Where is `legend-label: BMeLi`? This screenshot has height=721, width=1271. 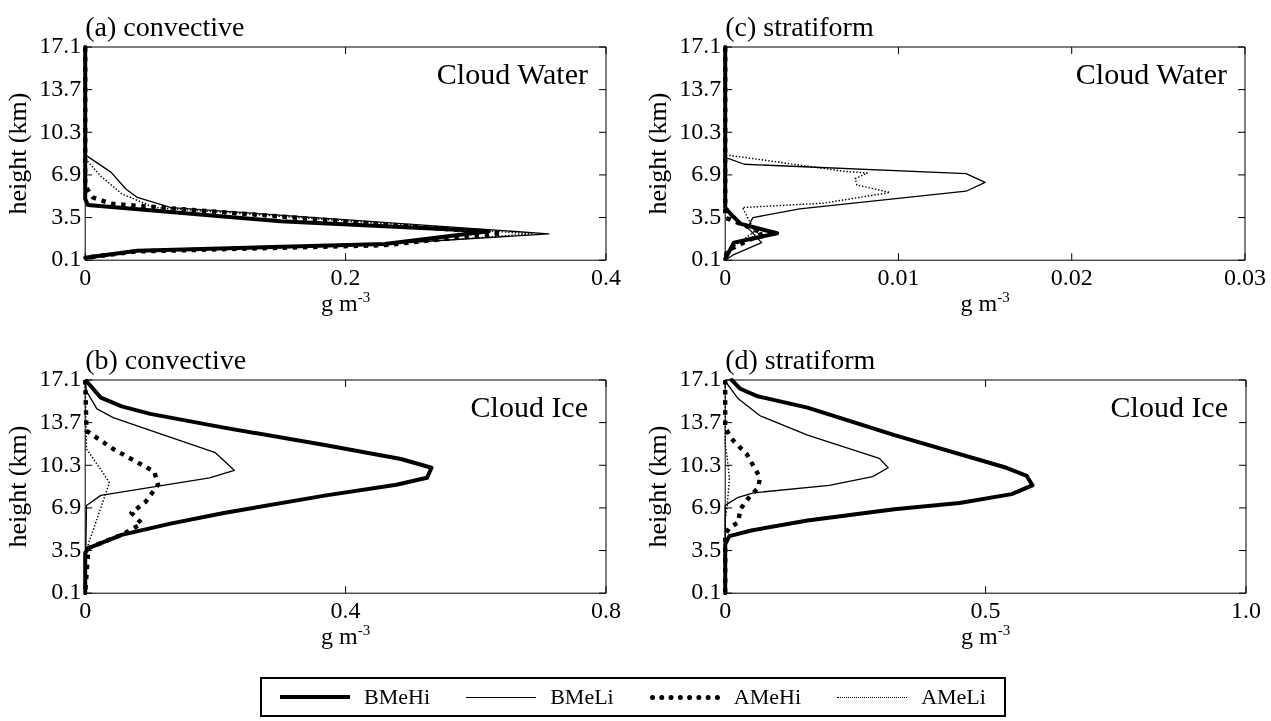 legend-label: BMeLi is located at coordinates (582, 697).